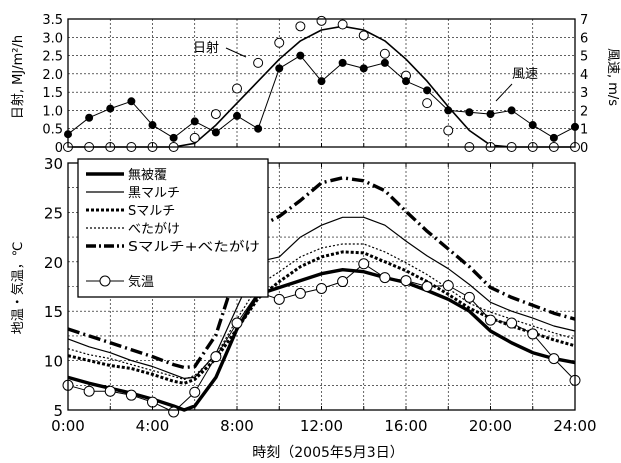 The image size is (621, 463). Describe the element at coordinates (584, 111) in the screenshot. I see `y2-tick-label: 2` at that location.